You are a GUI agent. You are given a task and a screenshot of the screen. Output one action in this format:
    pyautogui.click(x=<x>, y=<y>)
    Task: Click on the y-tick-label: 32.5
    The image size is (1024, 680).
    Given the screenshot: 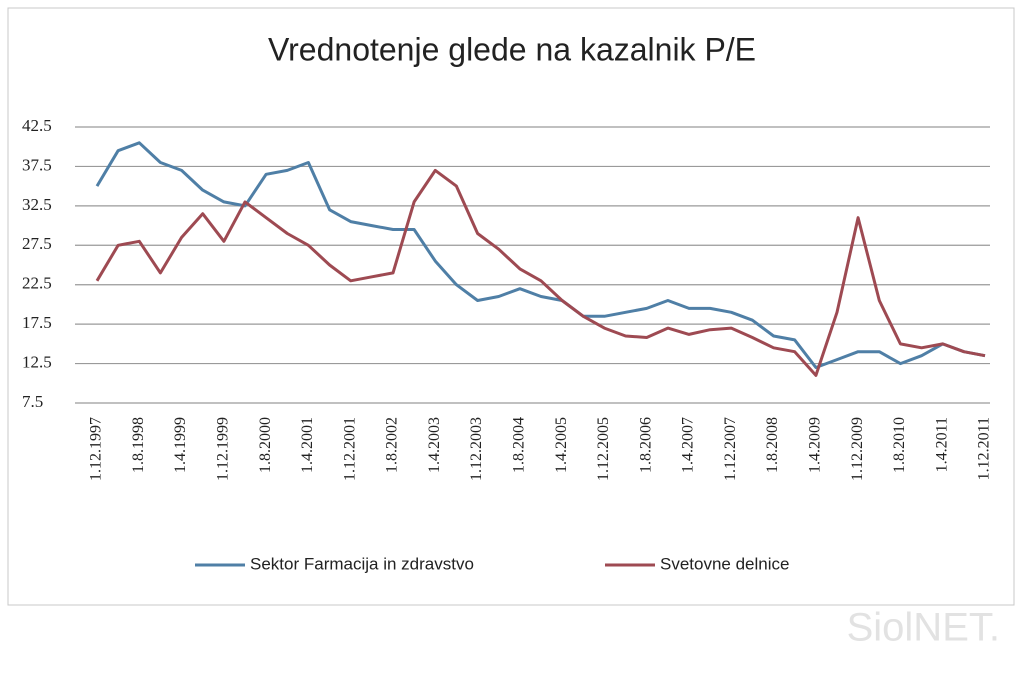 What is the action you would take?
    pyautogui.click(x=37, y=204)
    